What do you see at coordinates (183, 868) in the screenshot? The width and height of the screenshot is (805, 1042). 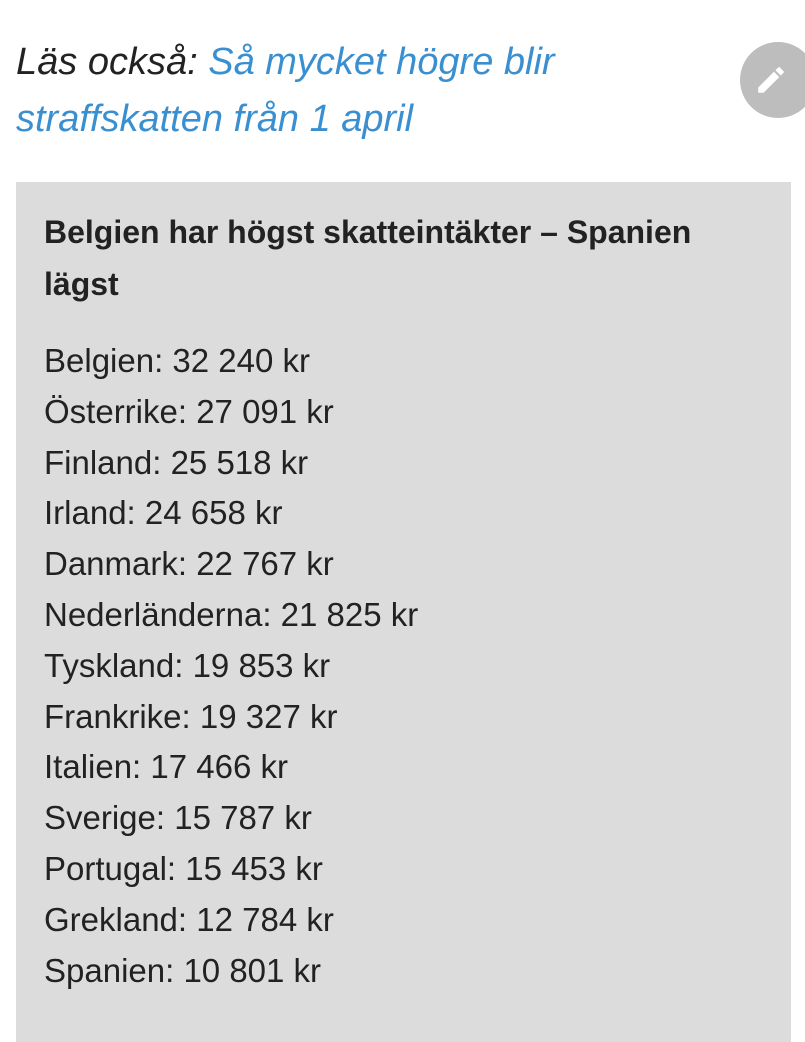 I see `list-item: Portugal: 15 453 kr` at bounding box center [183, 868].